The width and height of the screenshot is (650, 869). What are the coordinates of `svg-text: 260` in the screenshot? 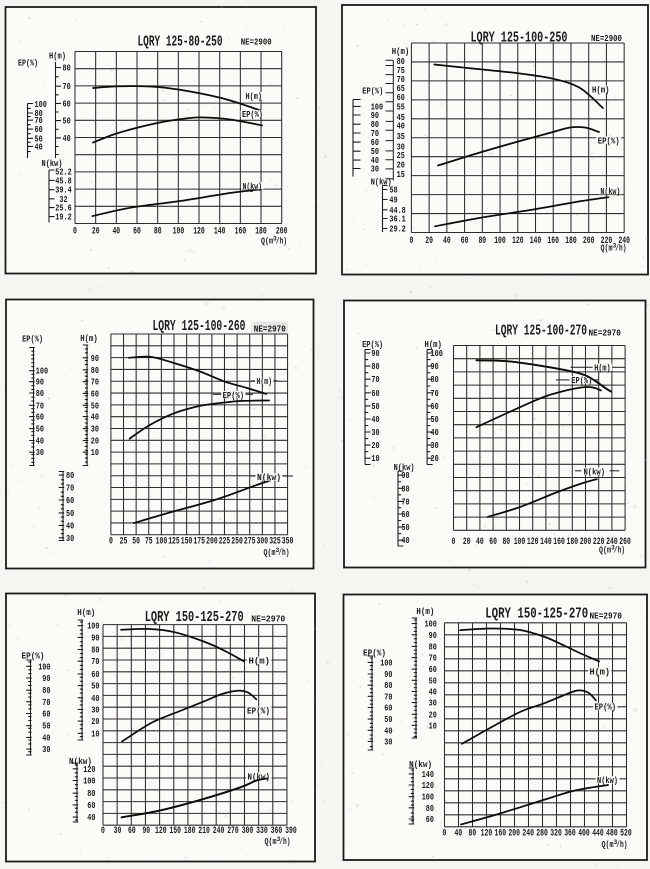 It's located at (625, 542).